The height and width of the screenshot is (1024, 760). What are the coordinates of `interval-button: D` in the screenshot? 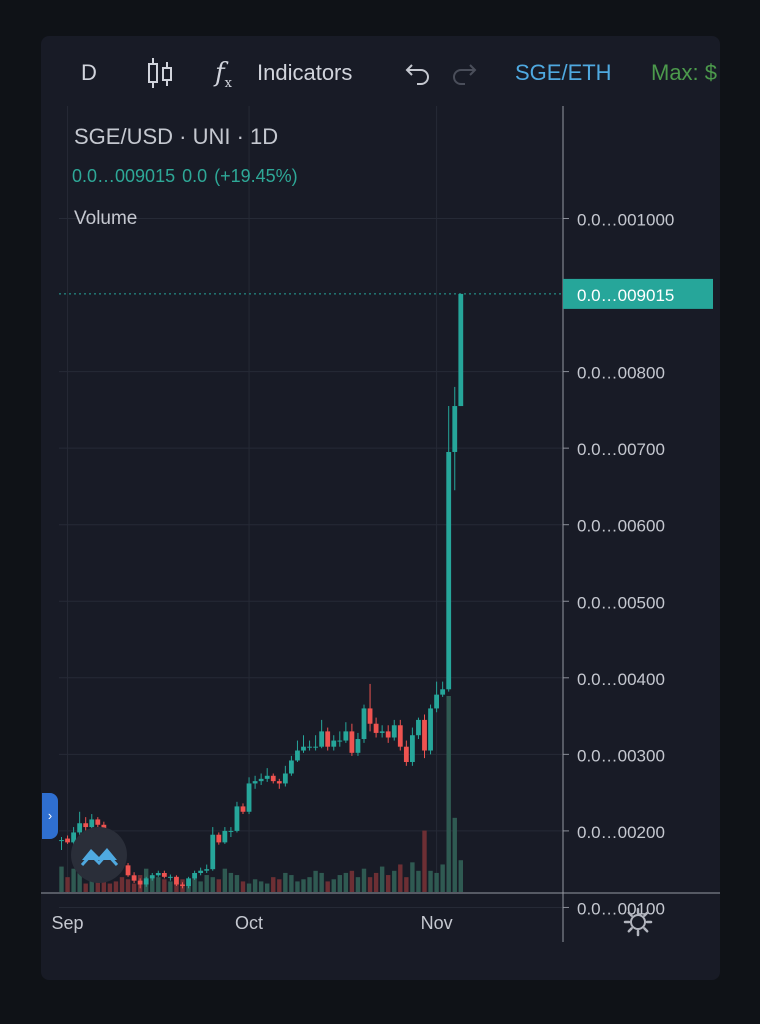 It's located at (89, 72).